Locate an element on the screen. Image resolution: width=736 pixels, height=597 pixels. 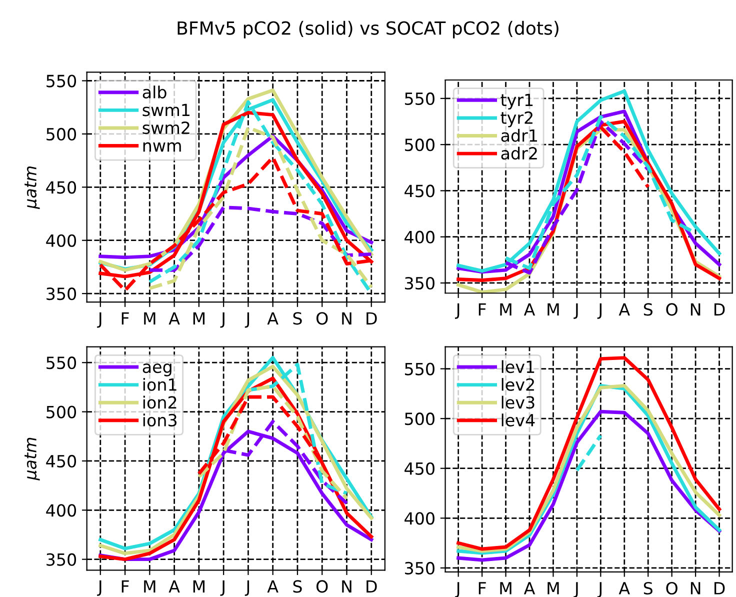
legend-label: ion3 is located at coordinates (160, 420).